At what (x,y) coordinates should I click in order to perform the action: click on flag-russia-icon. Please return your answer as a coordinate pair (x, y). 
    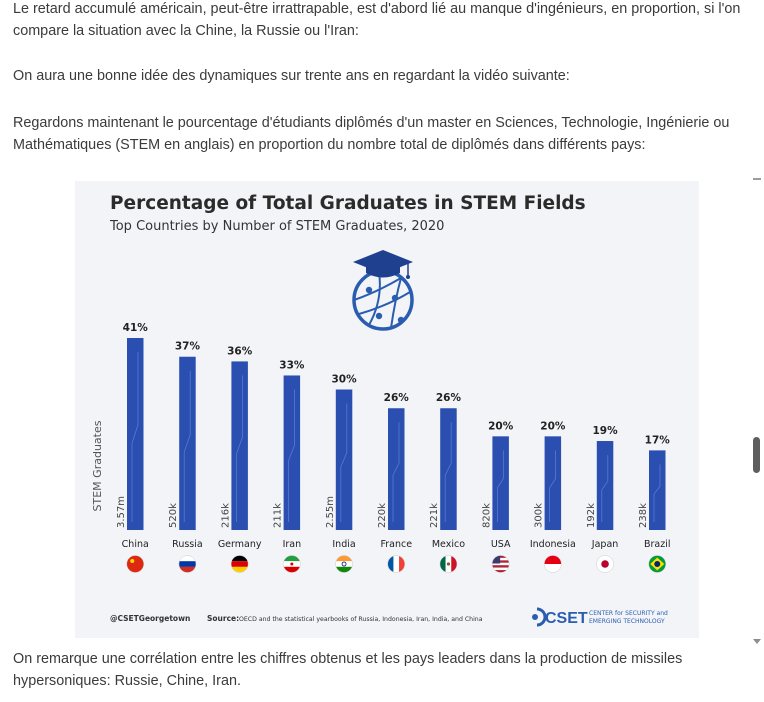
    Looking at the image, I should click on (187, 564).